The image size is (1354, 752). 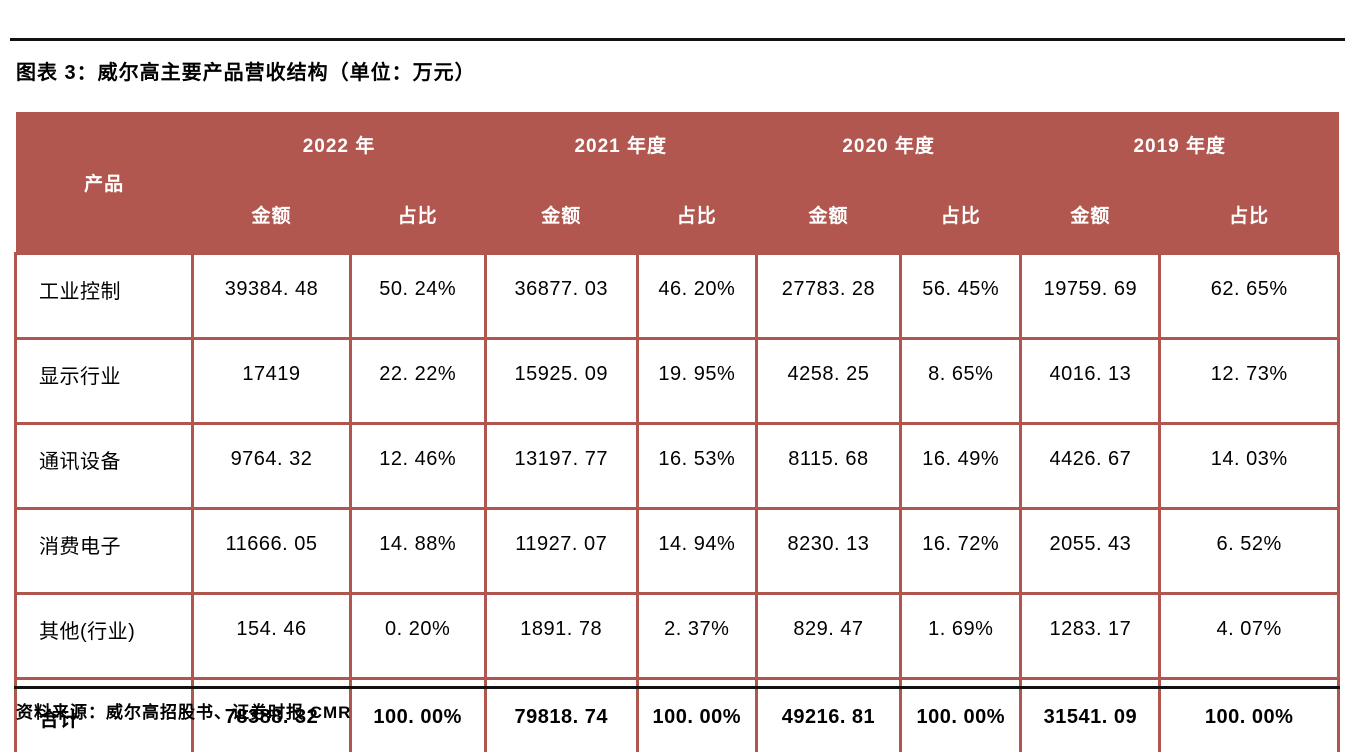 What do you see at coordinates (961, 466) in the screenshot?
I see `cell-share-2020: 16. 49%` at bounding box center [961, 466].